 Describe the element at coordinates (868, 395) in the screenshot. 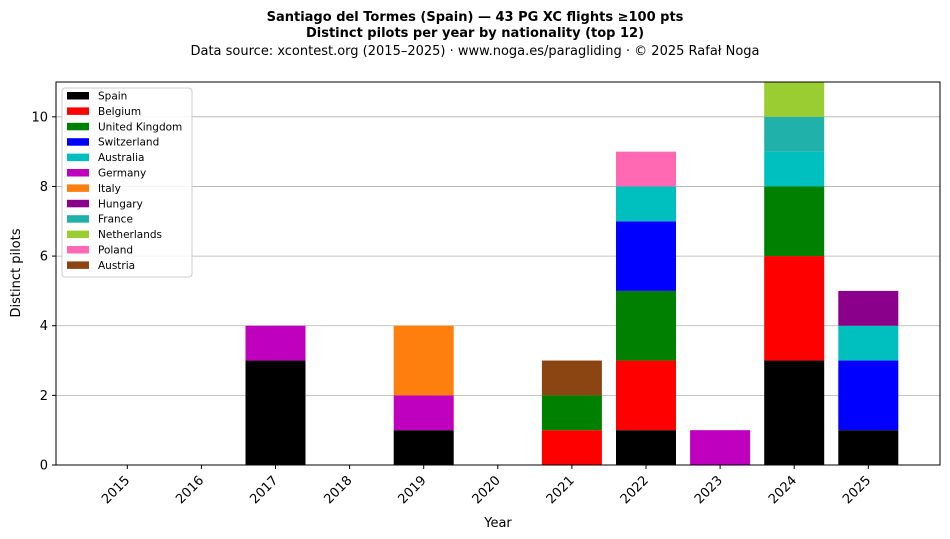

I see `bar-2025-switzerland` at that location.